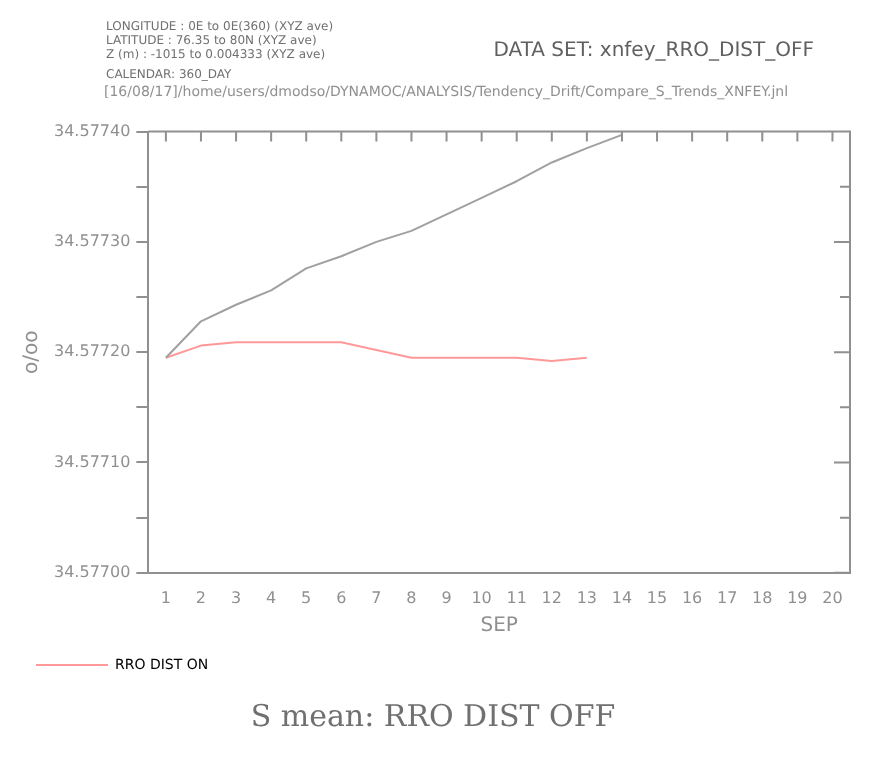  I want to click on x-tick-label: 6, so click(341, 597).